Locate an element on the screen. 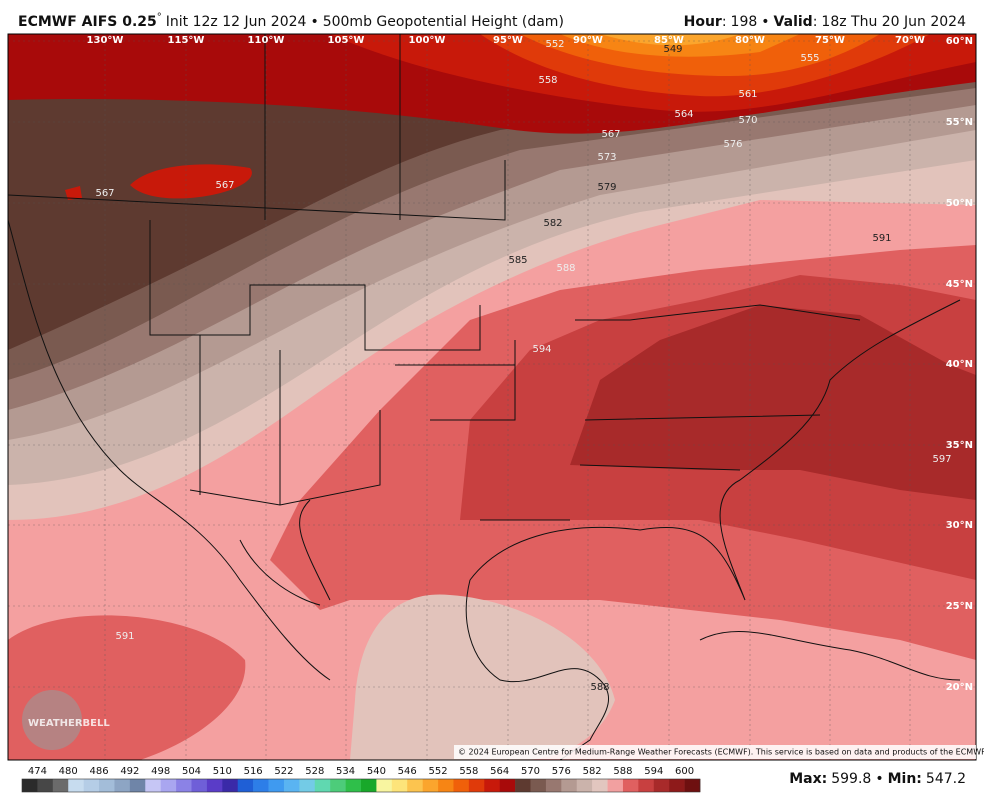 The width and height of the screenshot is (984, 808). colon: : is located at coordinates (825, 779).